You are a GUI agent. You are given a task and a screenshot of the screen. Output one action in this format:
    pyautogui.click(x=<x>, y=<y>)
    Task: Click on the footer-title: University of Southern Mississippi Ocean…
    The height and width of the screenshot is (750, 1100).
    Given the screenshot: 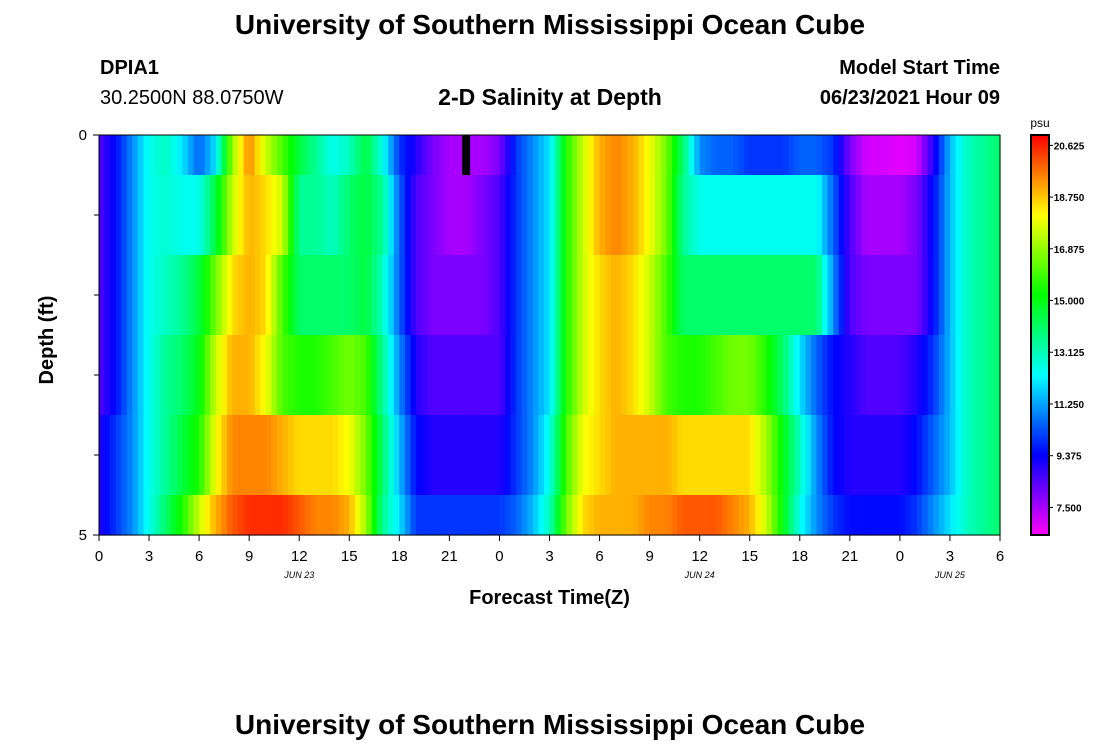 What is the action you would take?
    pyautogui.click(x=550, y=724)
    